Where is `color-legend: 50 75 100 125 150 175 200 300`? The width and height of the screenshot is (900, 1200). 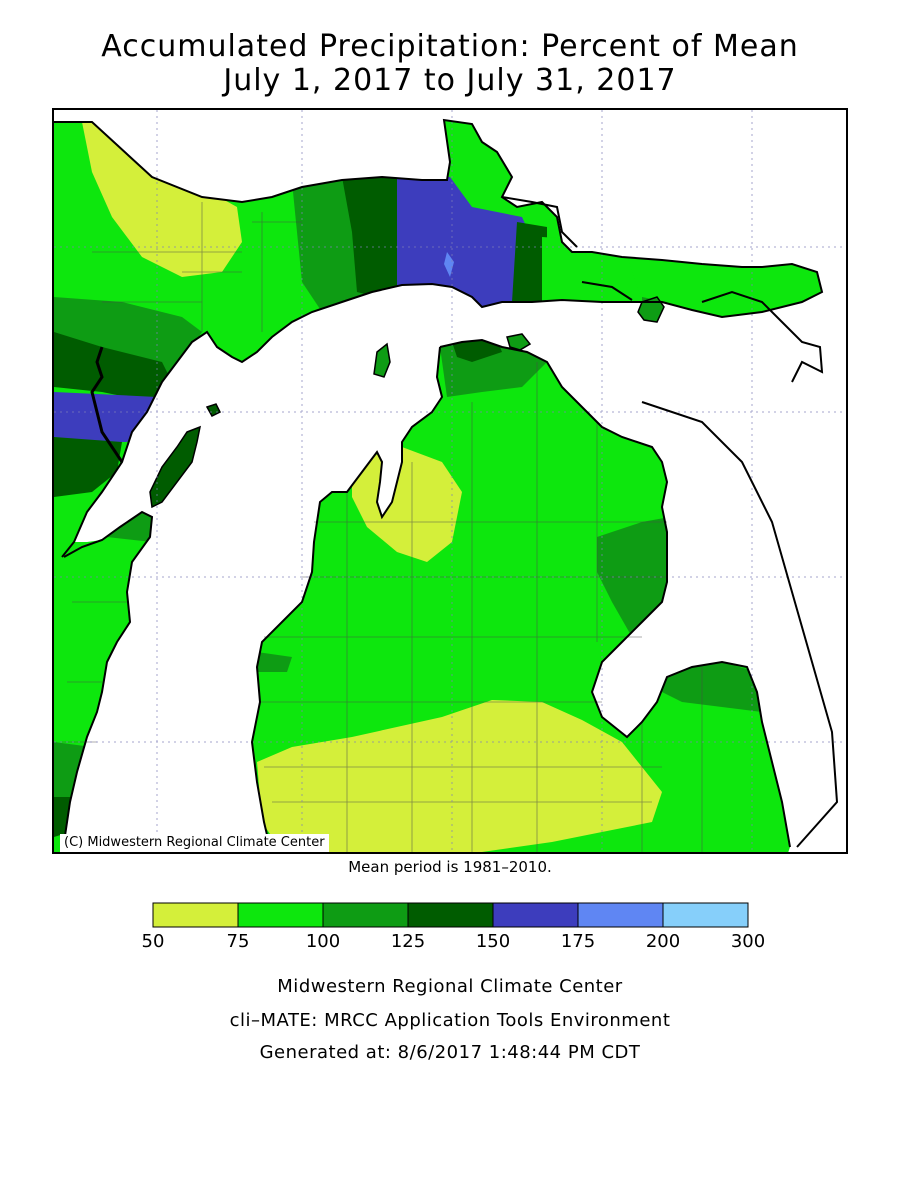 color-legend: 50 75 100 125 150 175 200 300 is located at coordinates (453, 927).